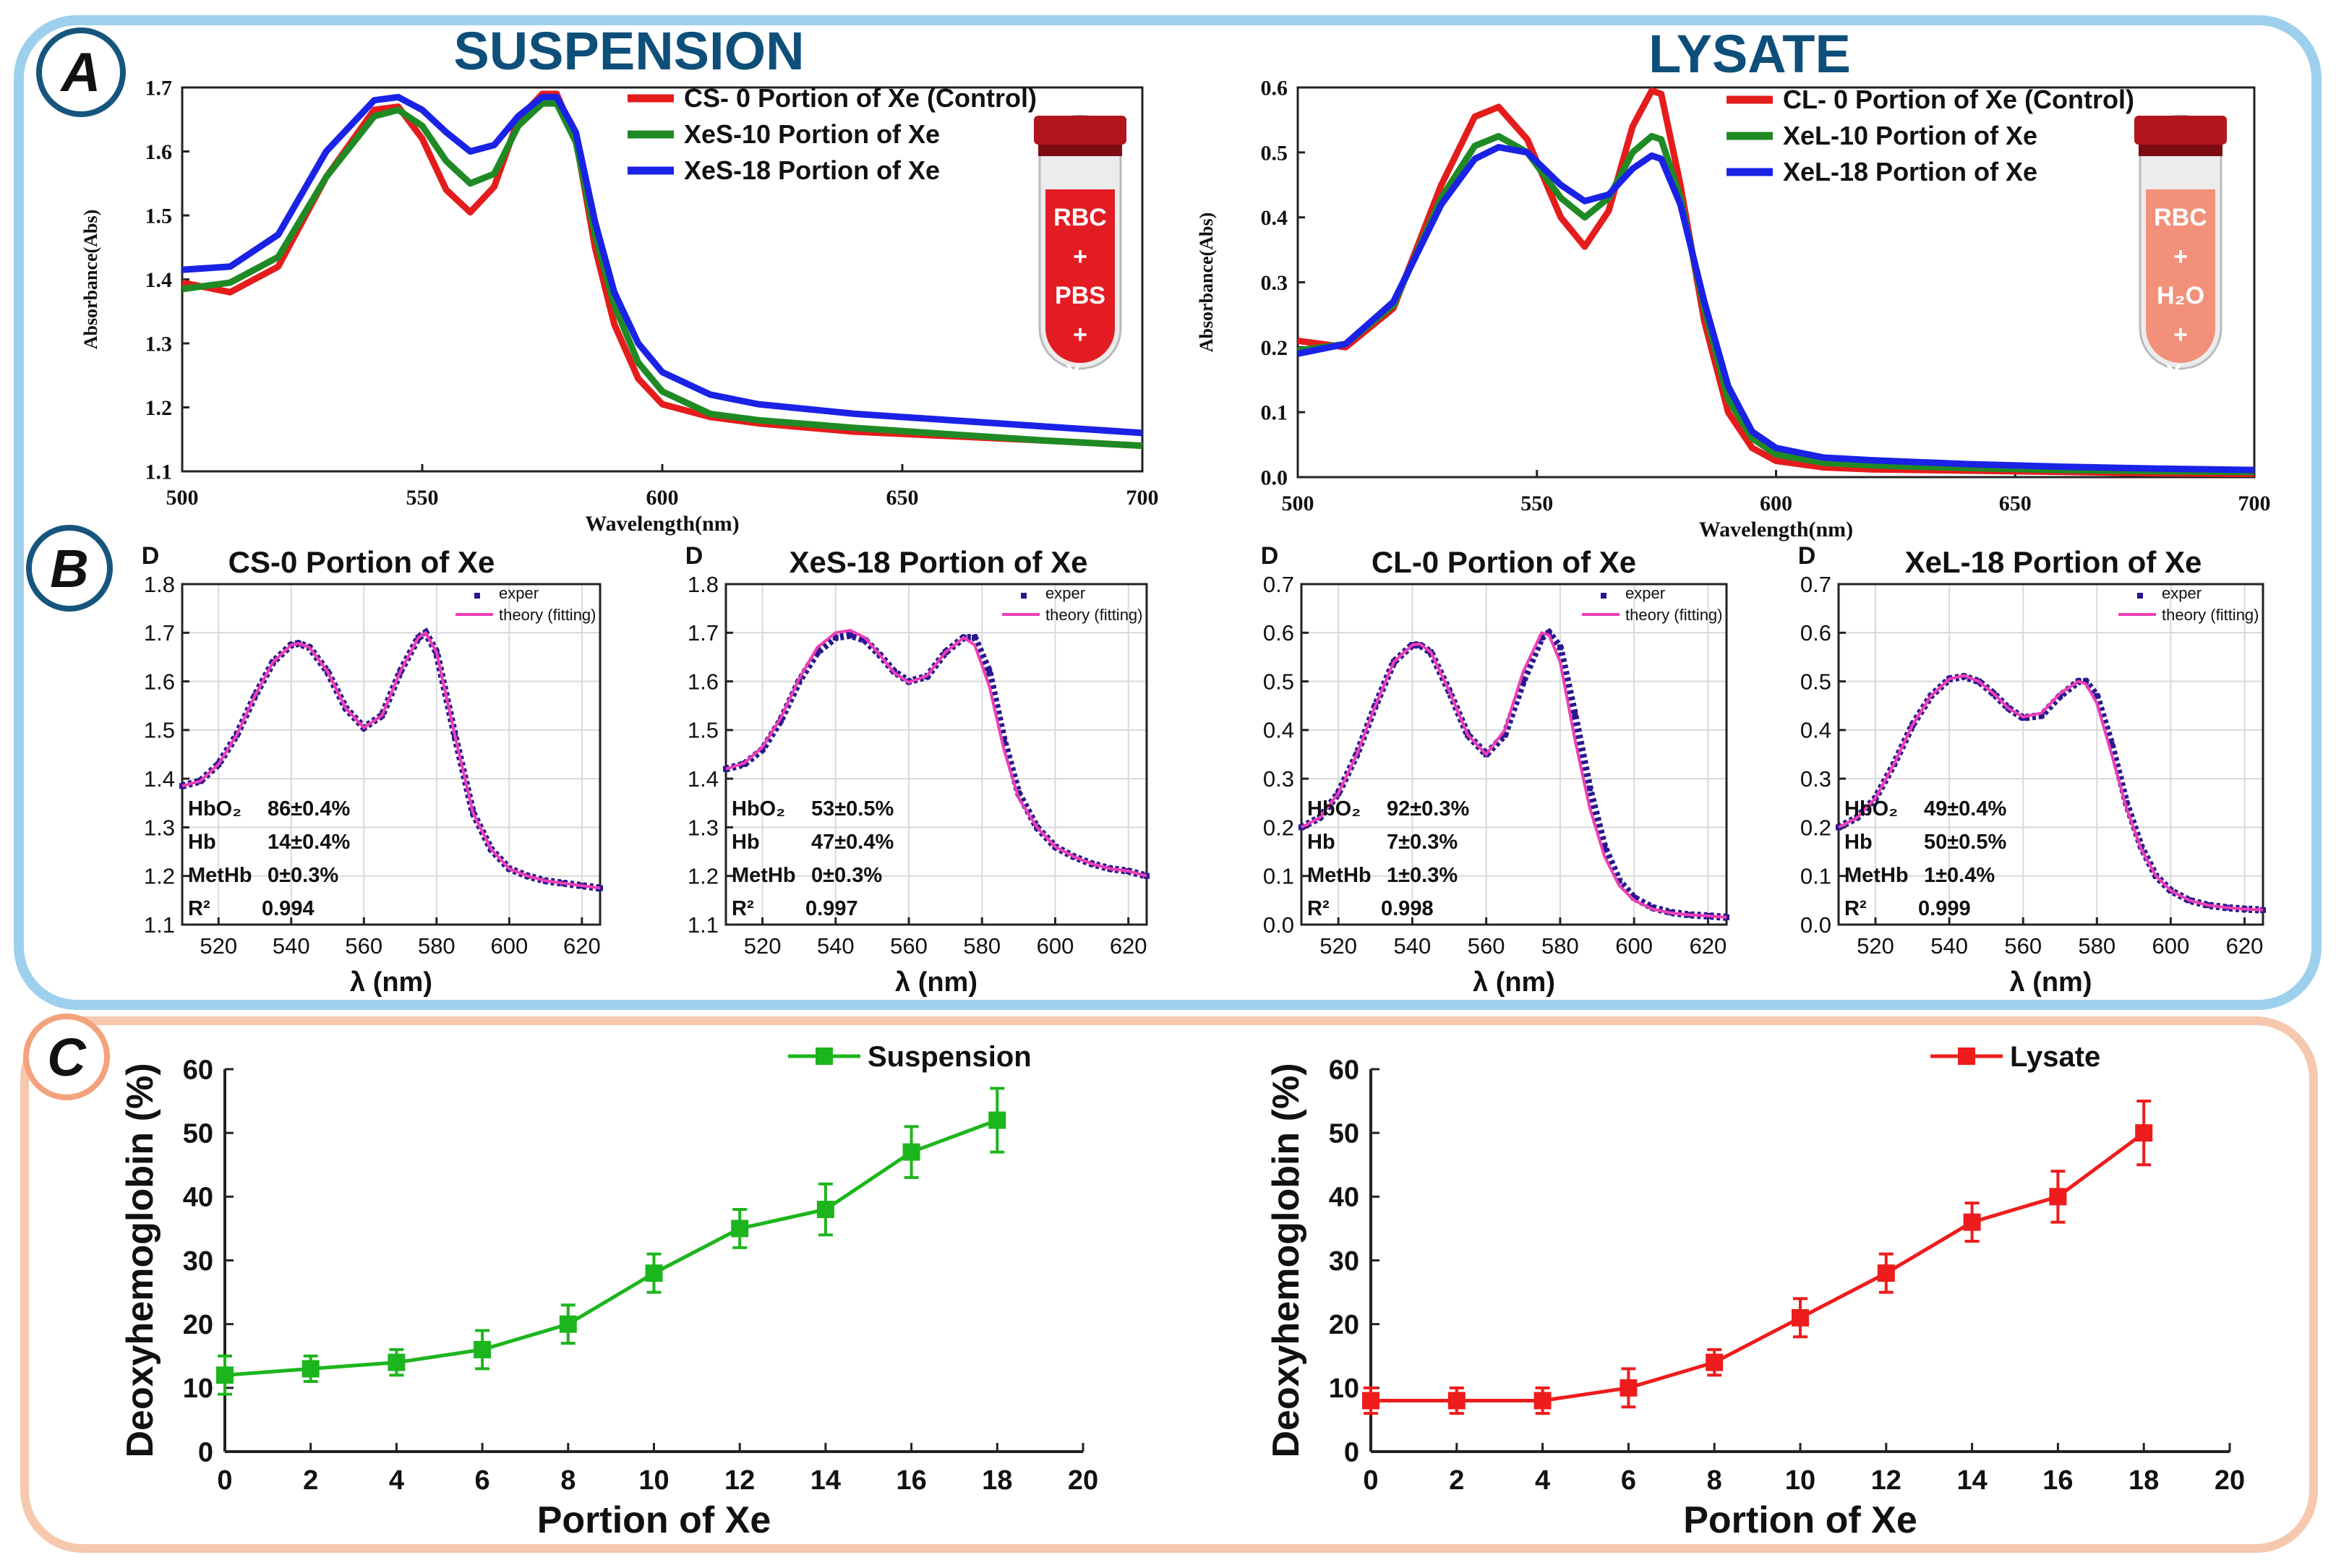 This screenshot has height=1568, width=2336. What do you see at coordinates (1758, 1266) in the screenshot?
I see `series-line` at bounding box center [1758, 1266].